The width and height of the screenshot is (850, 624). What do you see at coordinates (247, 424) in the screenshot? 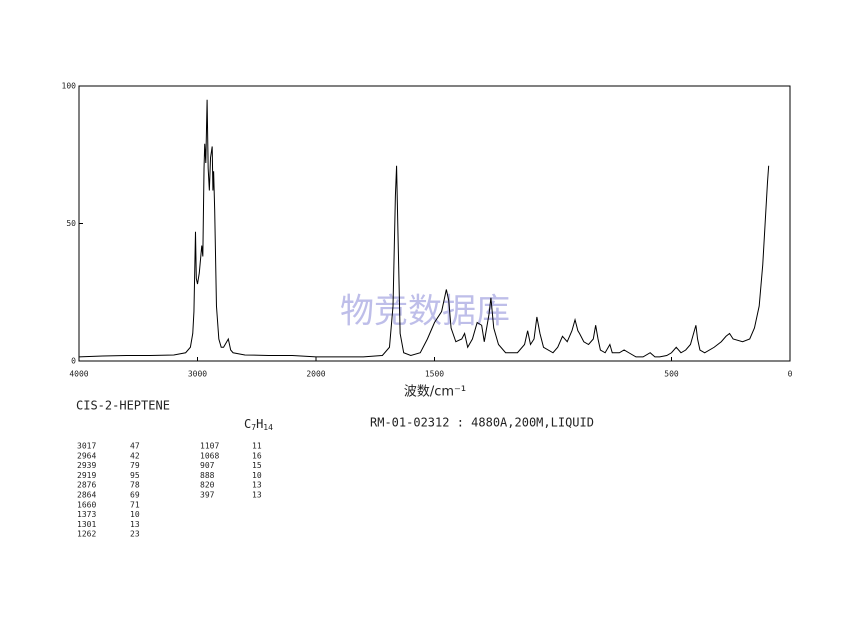
I see `formula-part: C` at bounding box center [247, 424].